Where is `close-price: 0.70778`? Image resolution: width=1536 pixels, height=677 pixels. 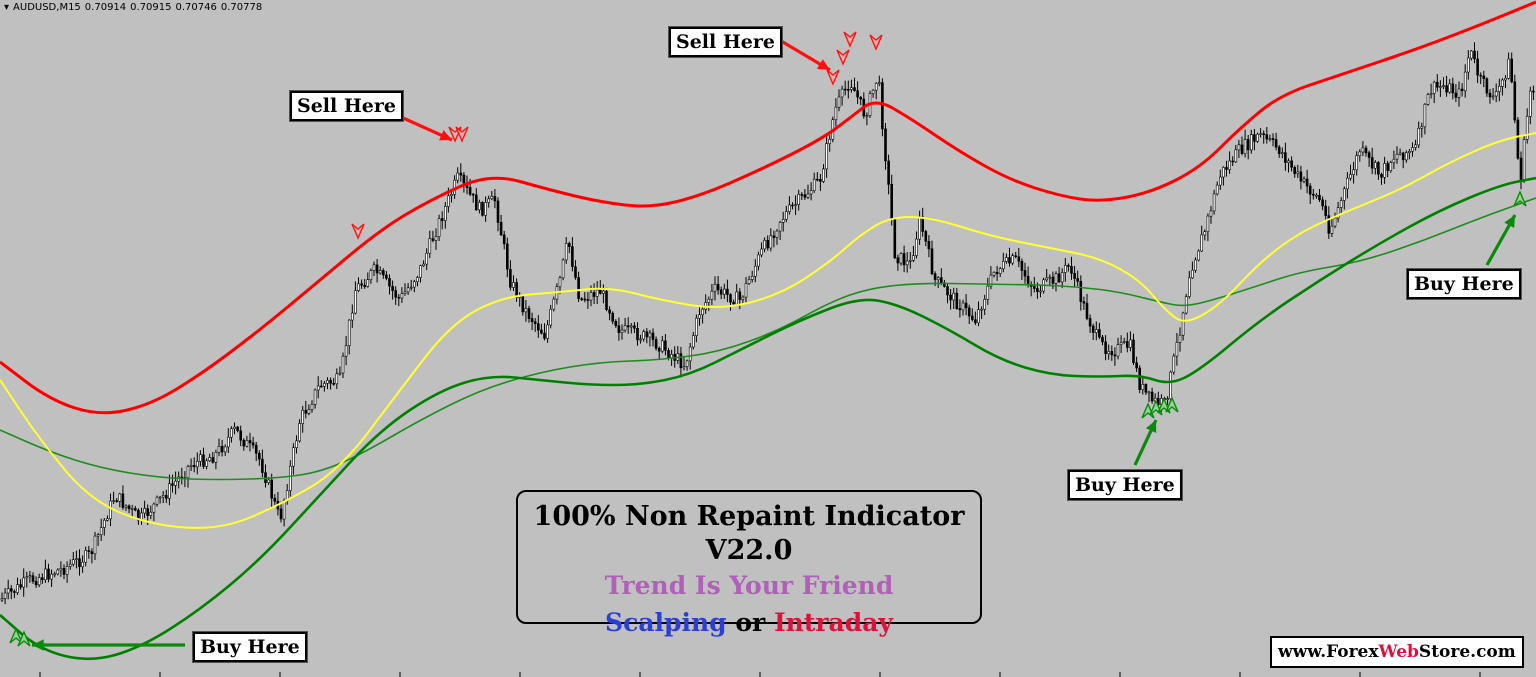
close-price: 0.70778 is located at coordinates (241, 7).